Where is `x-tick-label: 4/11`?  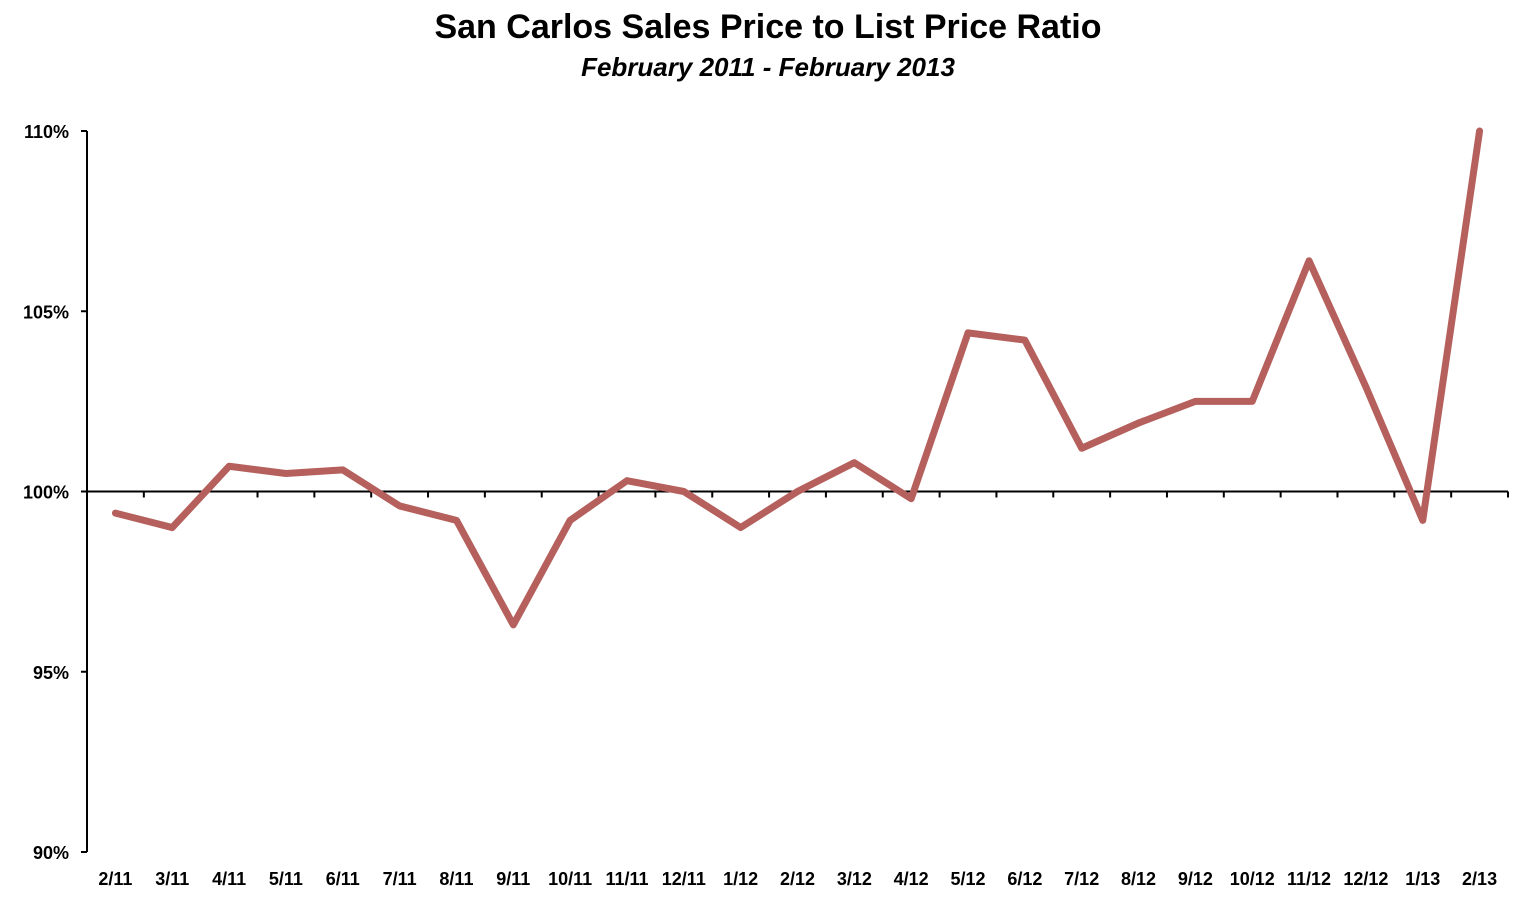
x-tick-label: 4/11 is located at coordinates (229, 879).